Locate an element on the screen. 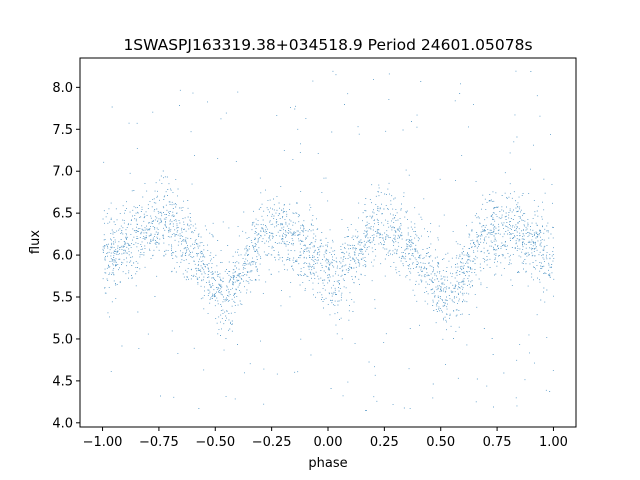 This screenshot has height=480, width=640. x-tick-label: 0.00 is located at coordinates (328, 442).